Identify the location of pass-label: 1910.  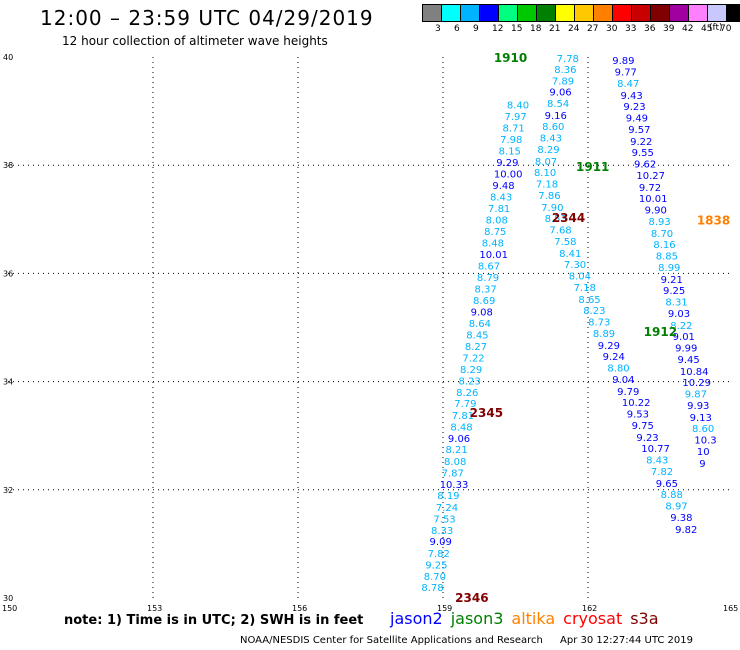
(510, 58).